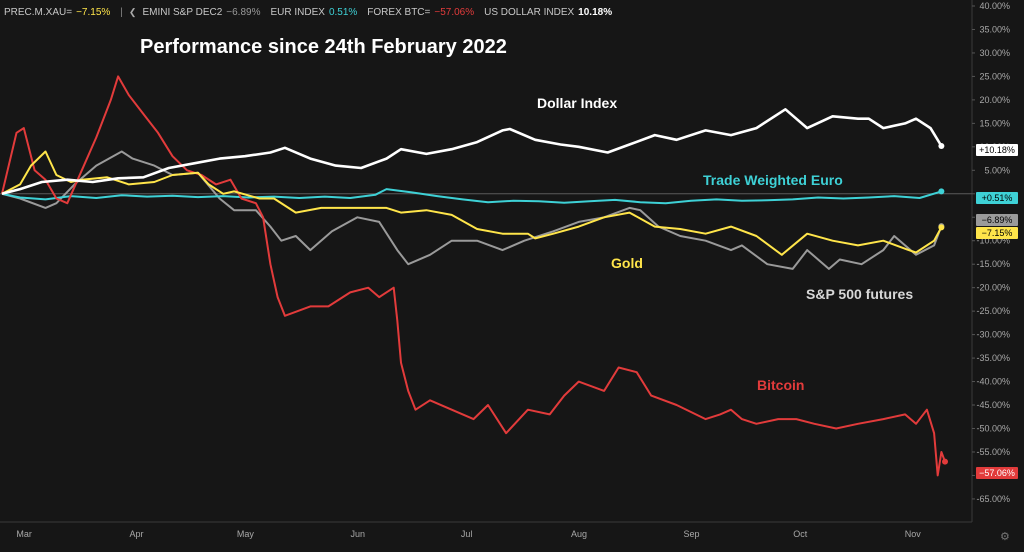 This screenshot has height=552, width=1024. Describe the element at coordinates (993, 405) in the screenshot. I see `y-tick-label: -45.00%` at that location.